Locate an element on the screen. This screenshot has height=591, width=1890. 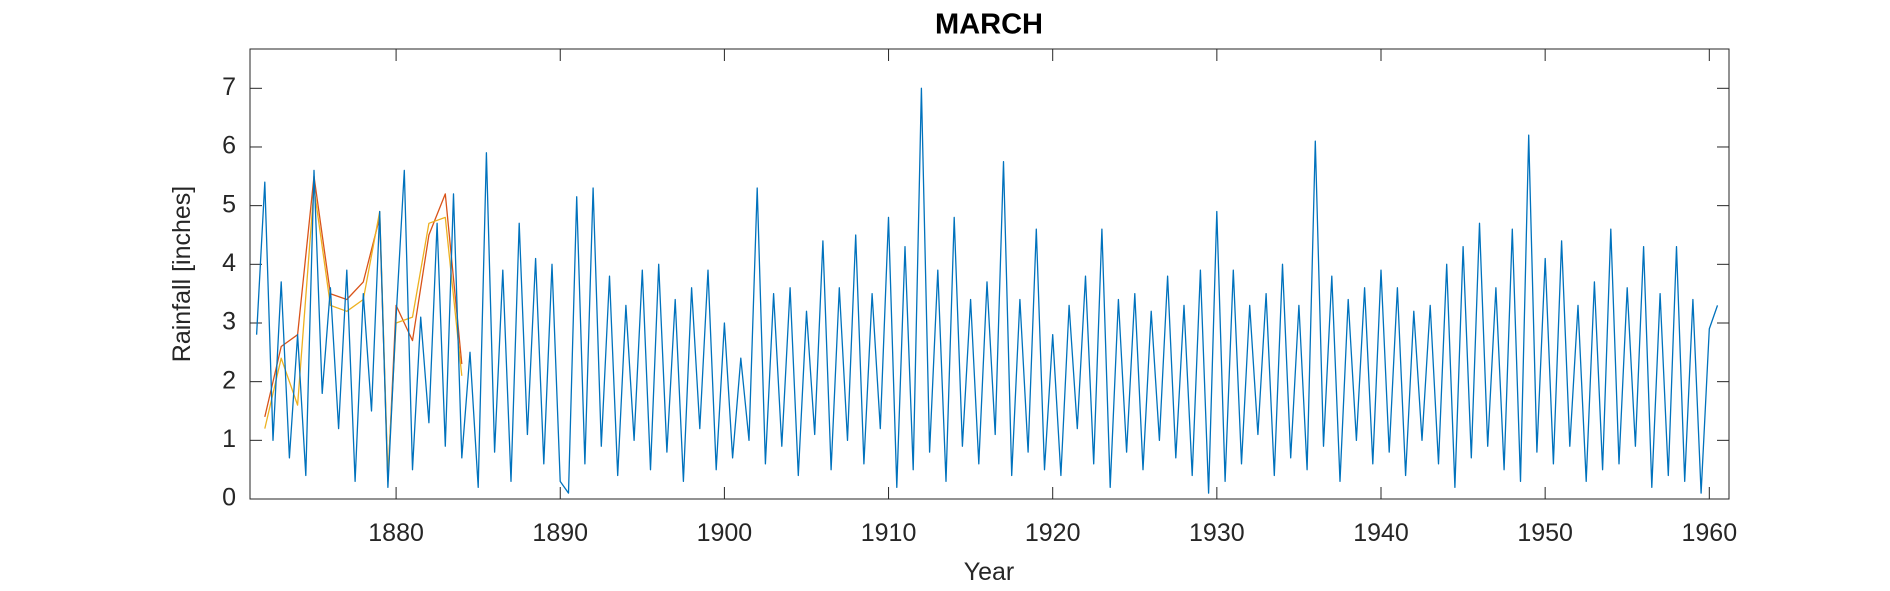
x-tick-label: 1920 is located at coordinates (1053, 533).